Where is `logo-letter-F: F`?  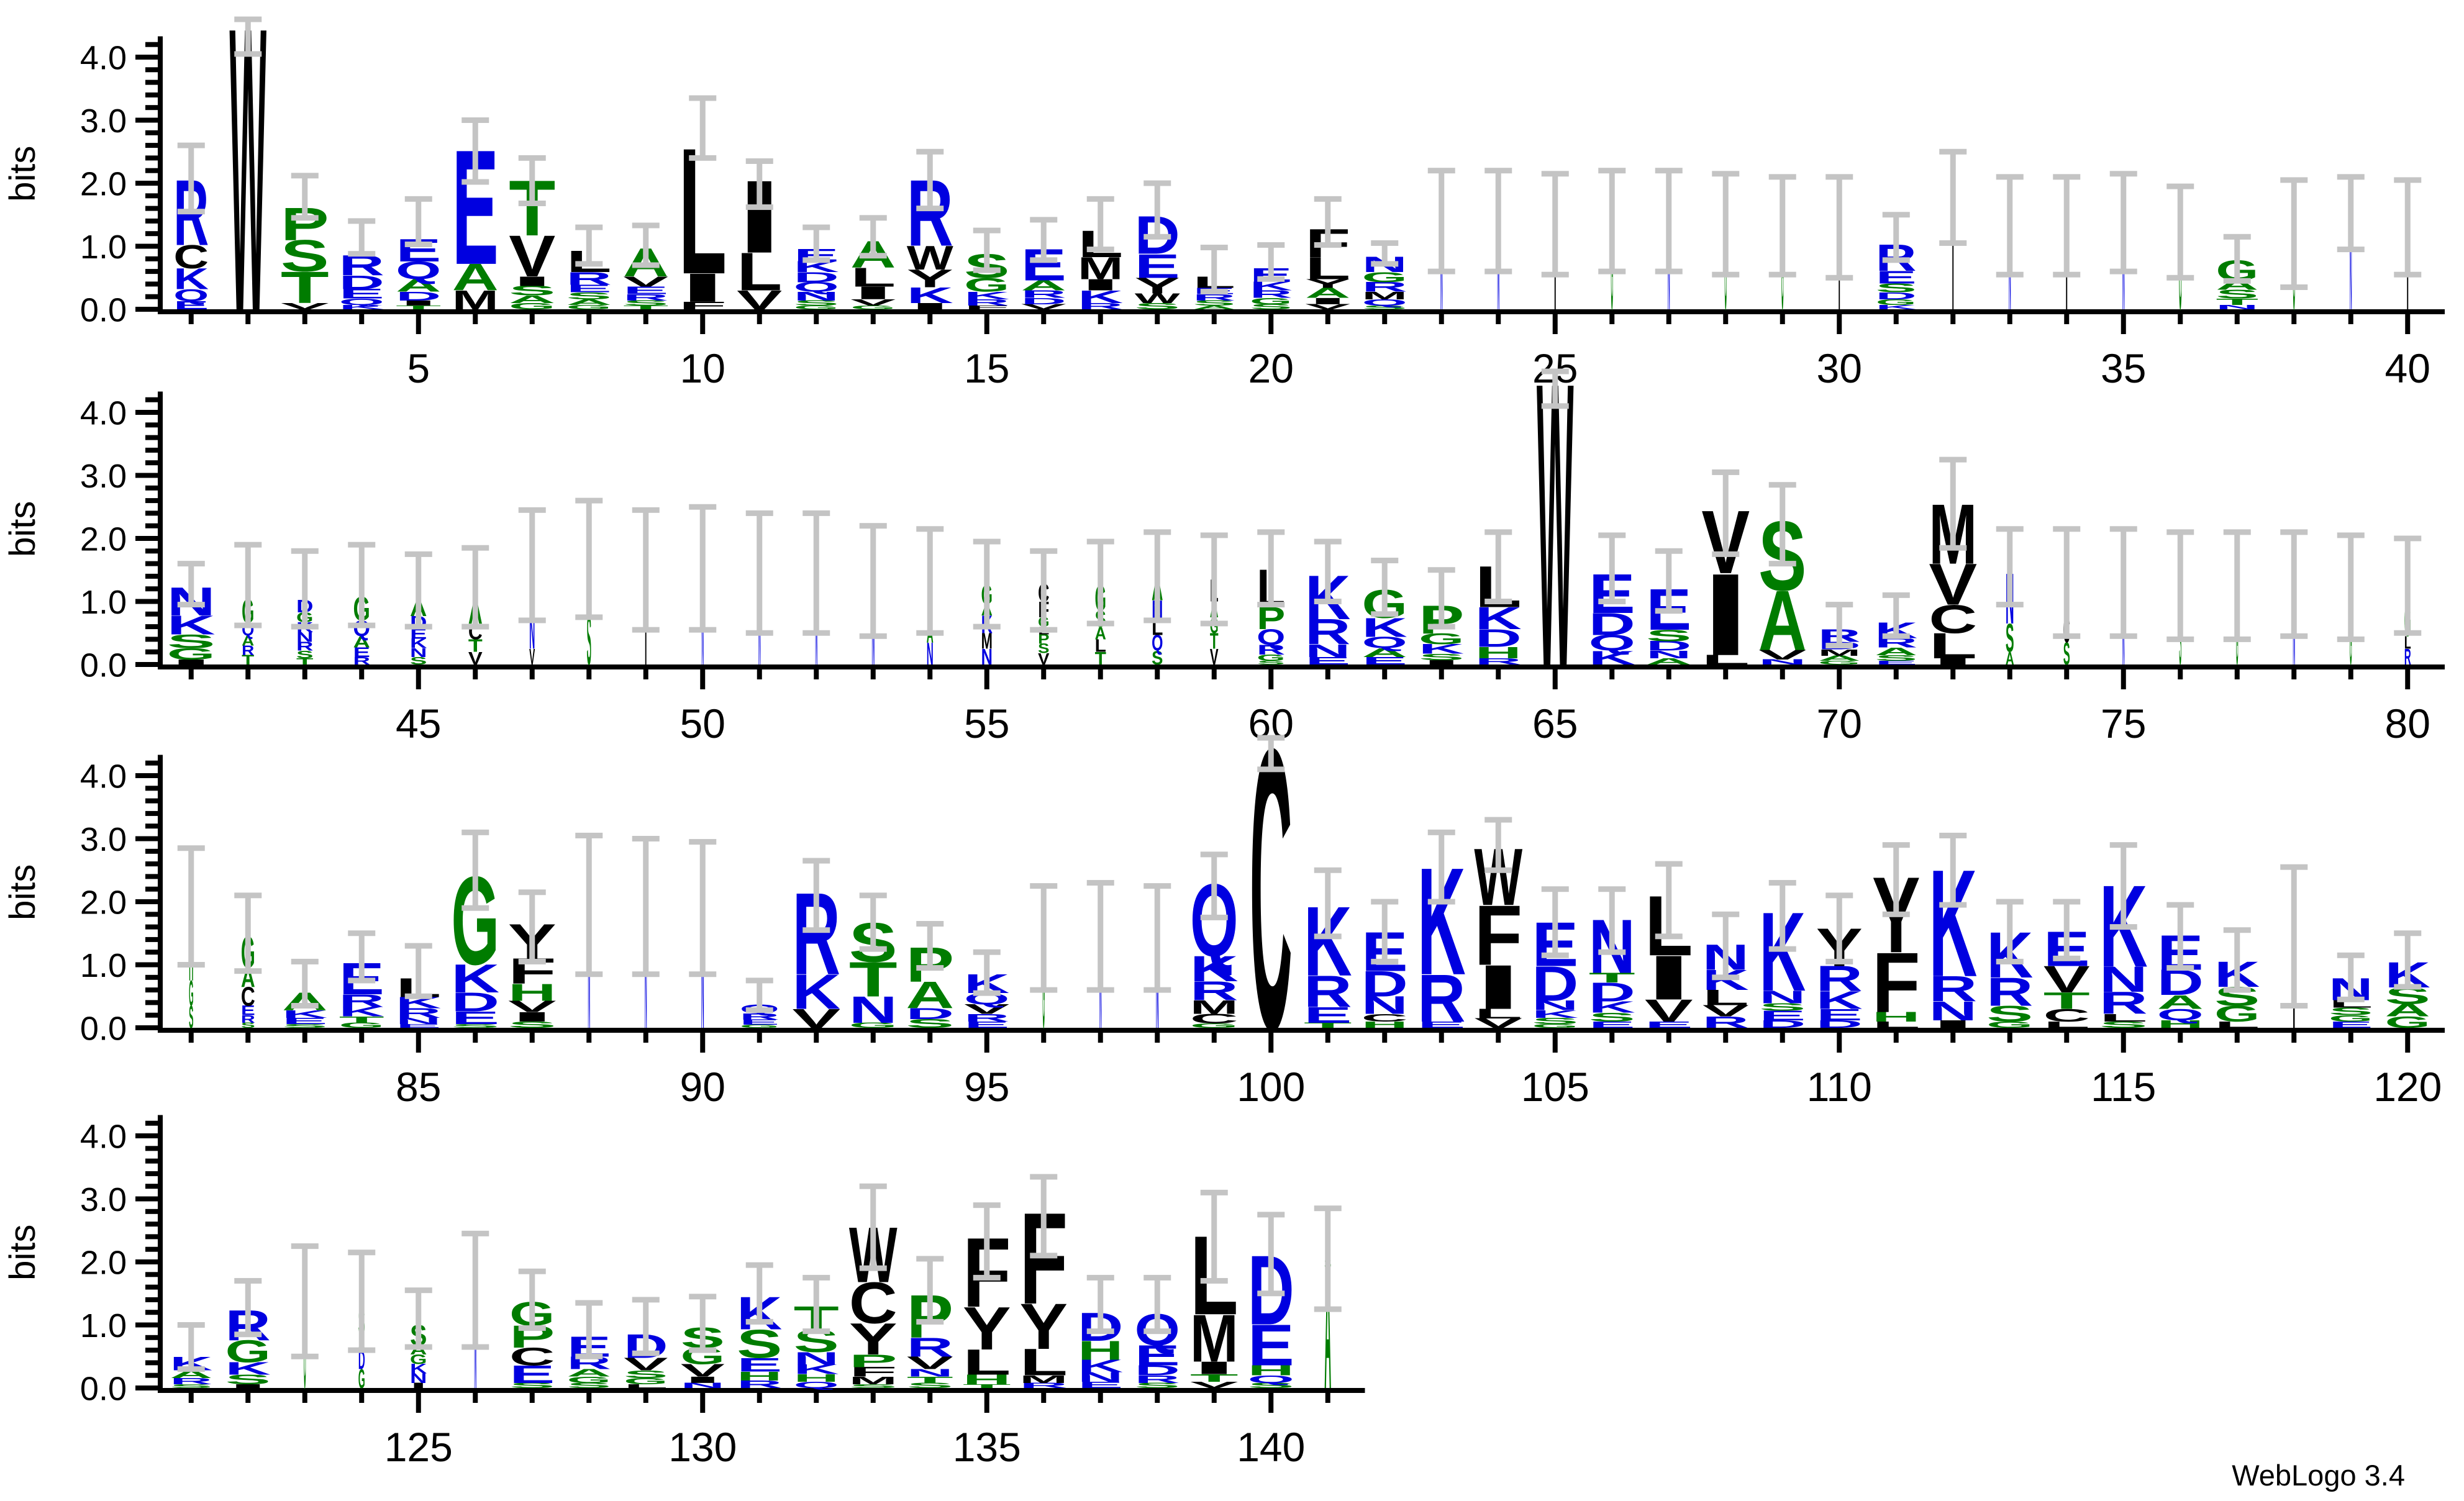 logo-letter-F: F is located at coordinates (702, 305).